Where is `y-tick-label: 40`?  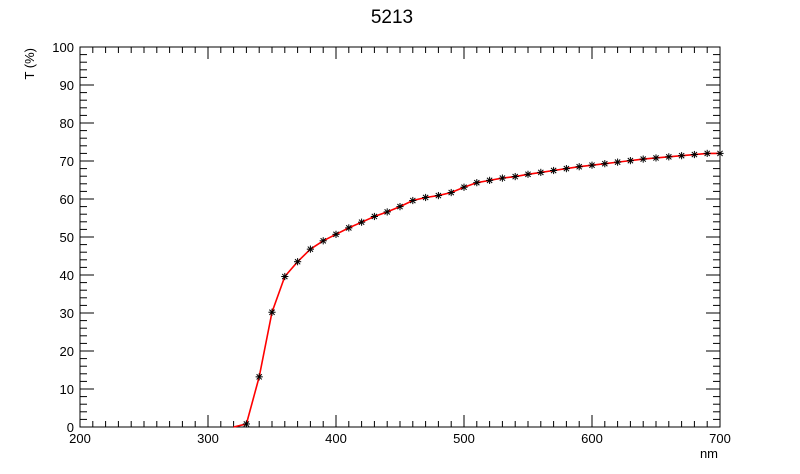 y-tick-label: 40 is located at coordinates (67, 275).